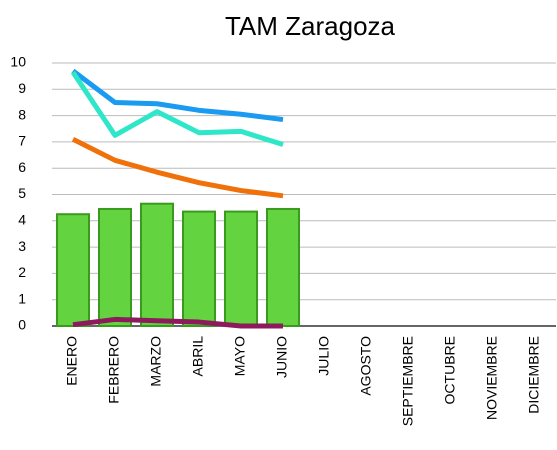 This screenshot has width=557, height=450. Describe the element at coordinates (240, 356) in the screenshot. I see `x-tick-label: MAYO` at that location.